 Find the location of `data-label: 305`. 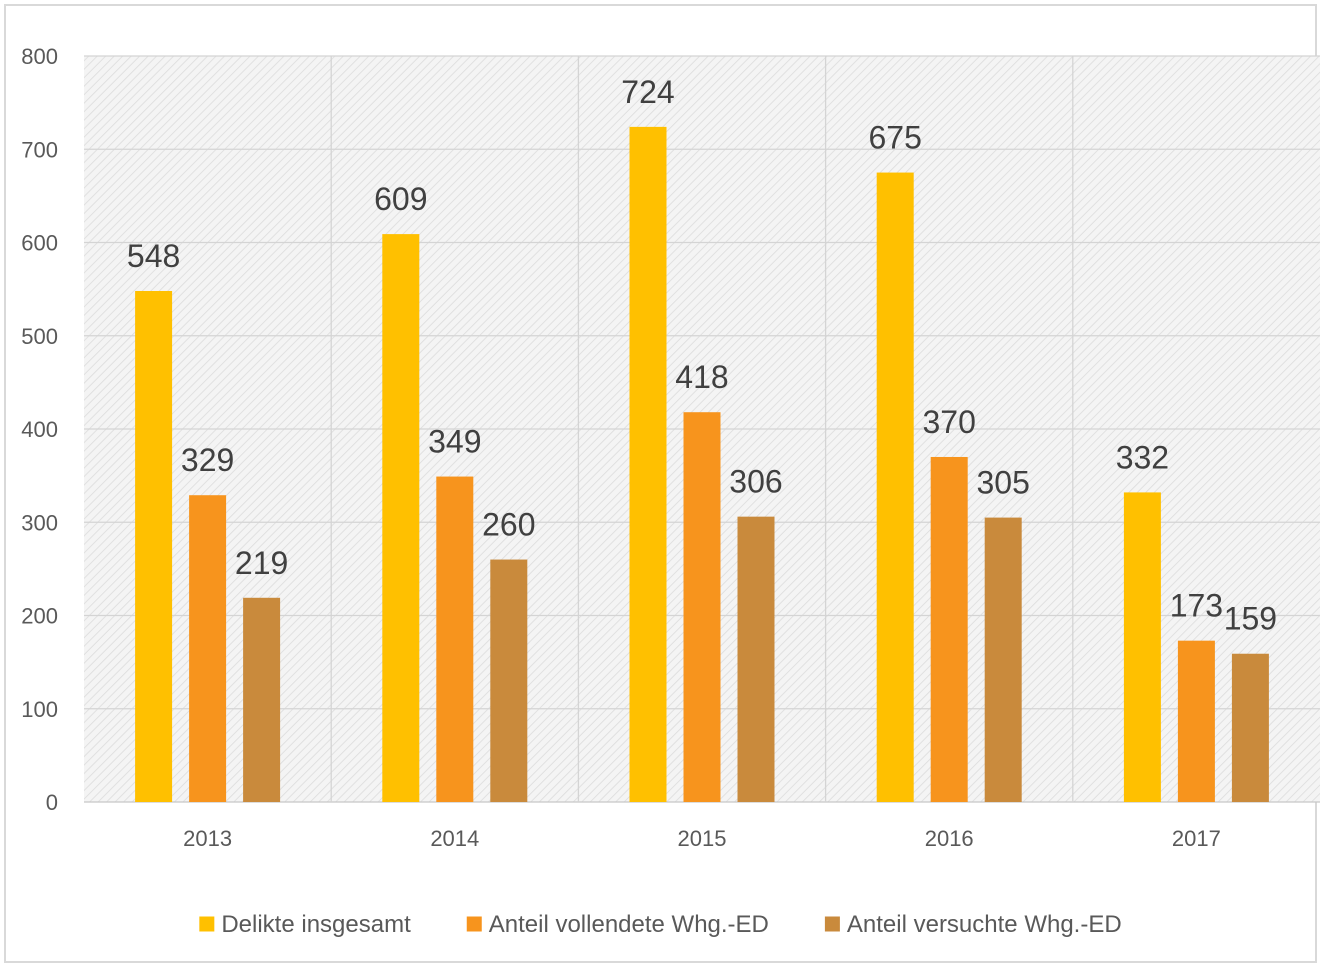

data-label: 305 is located at coordinates (1003, 483).